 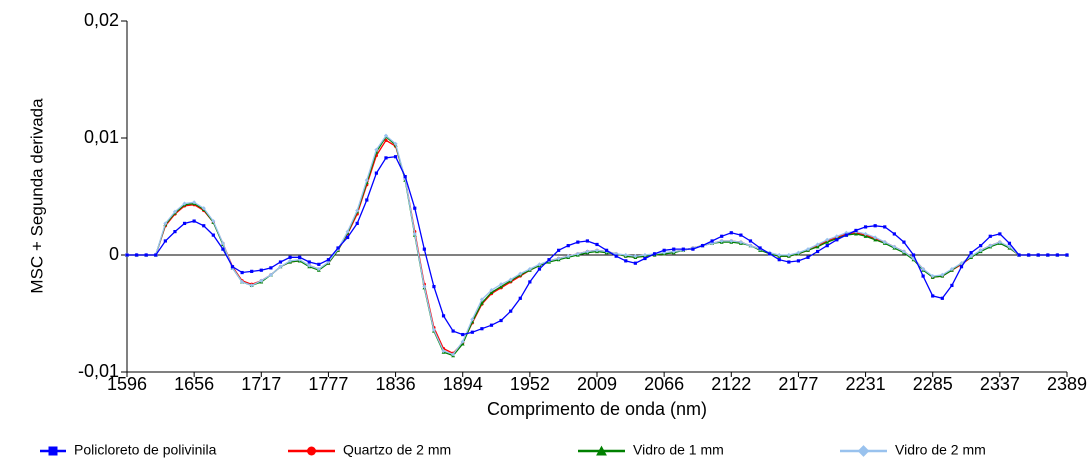 I want to click on x-tick-label: 2122, so click(x=731, y=384).